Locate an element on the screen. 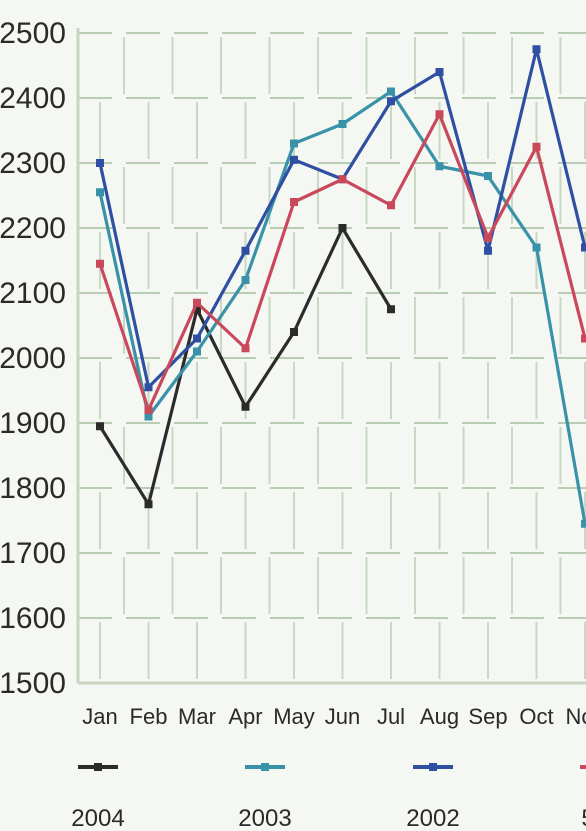  legend-item: 2004 is located at coordinates (98, 797).